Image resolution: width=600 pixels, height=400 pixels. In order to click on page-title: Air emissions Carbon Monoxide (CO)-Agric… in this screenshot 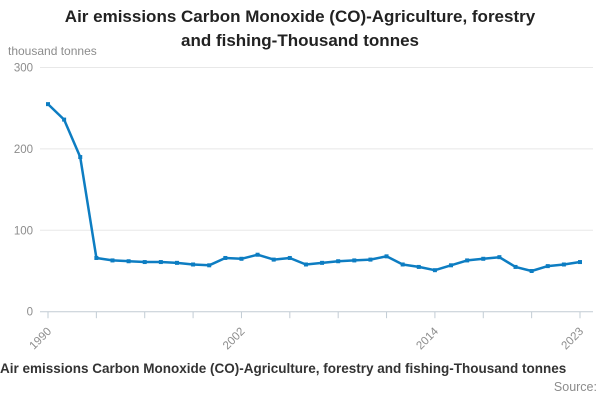, I will do `click(300, 29)`.